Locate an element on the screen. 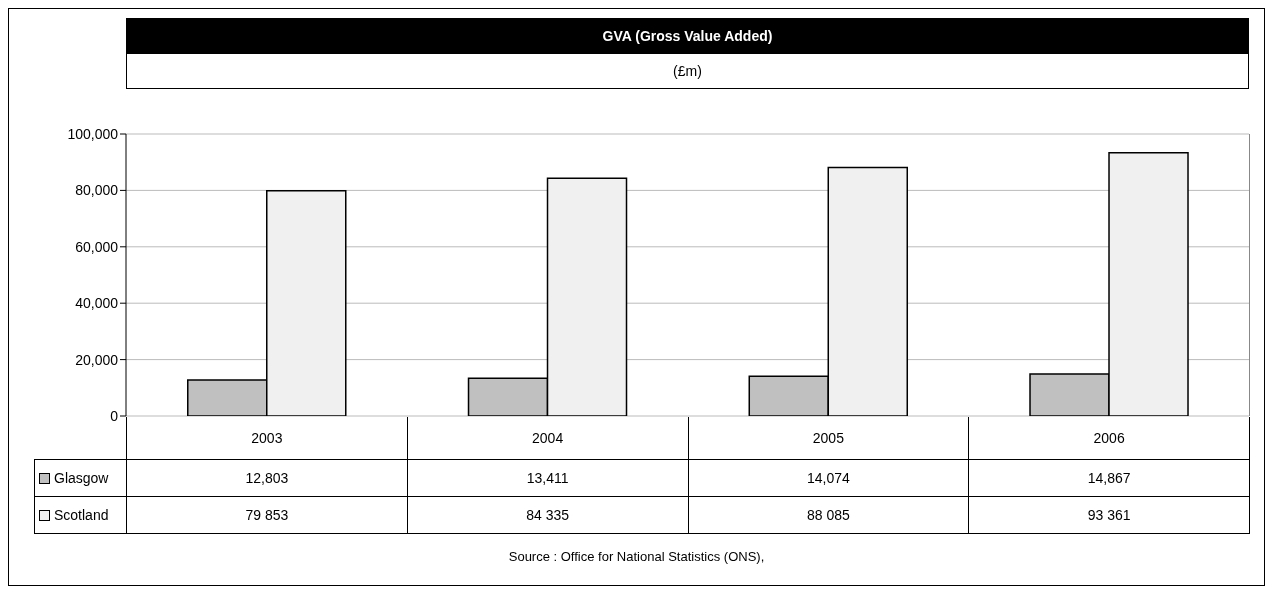 This screenshot has width=1273, height=594. x-tick-label: 2003 is located at coordinates (267, 438).